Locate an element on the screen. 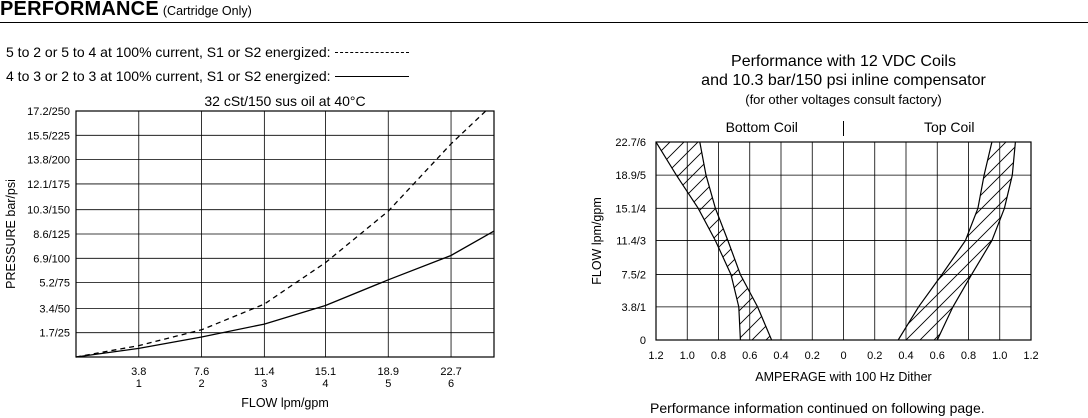  y-tick-label: 6.9/100 is located at coordinates (51, 259).